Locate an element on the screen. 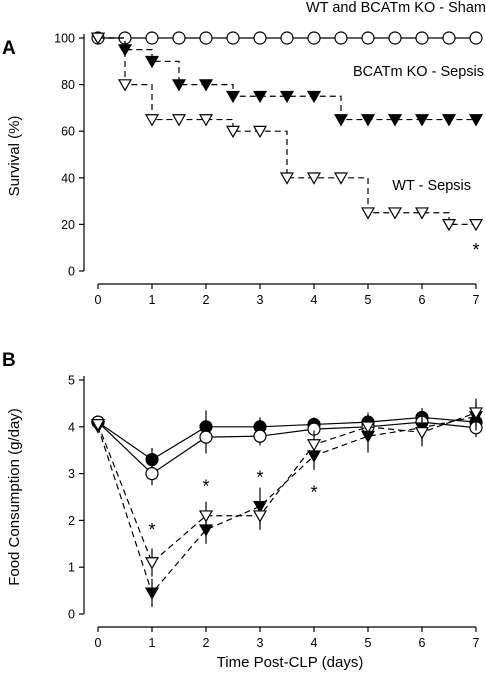  a-significance-star: * is located at coordinates (475, 250).